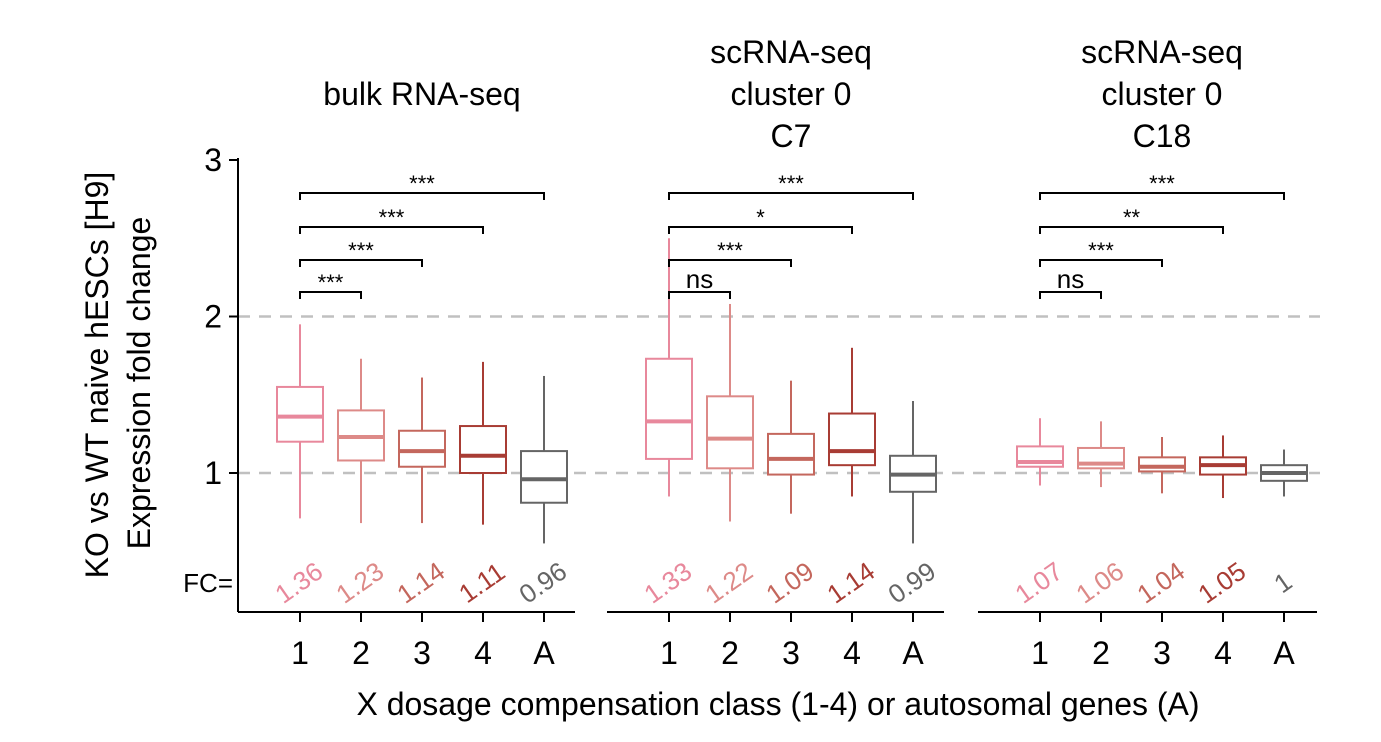  I want to click on fc-value-label: 1.23, so click(360, 583).